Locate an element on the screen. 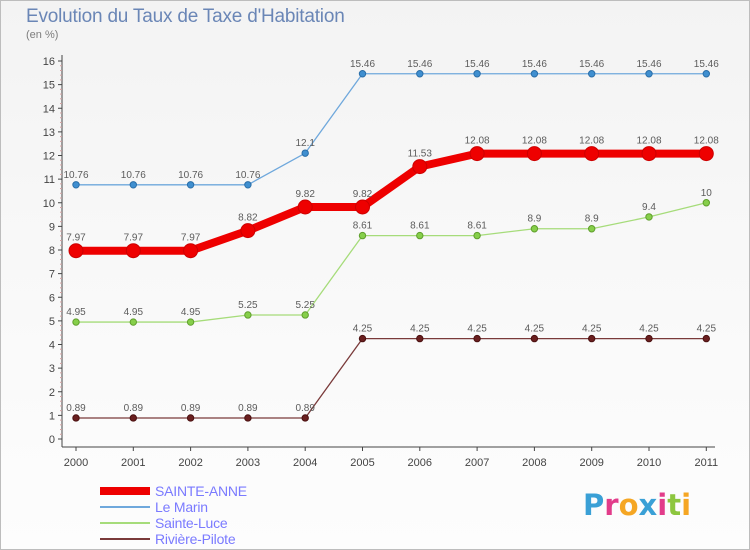 The height and width of the screenshot is (550, 750). y-tick-label: 7 is located at coordinates (52, 275).